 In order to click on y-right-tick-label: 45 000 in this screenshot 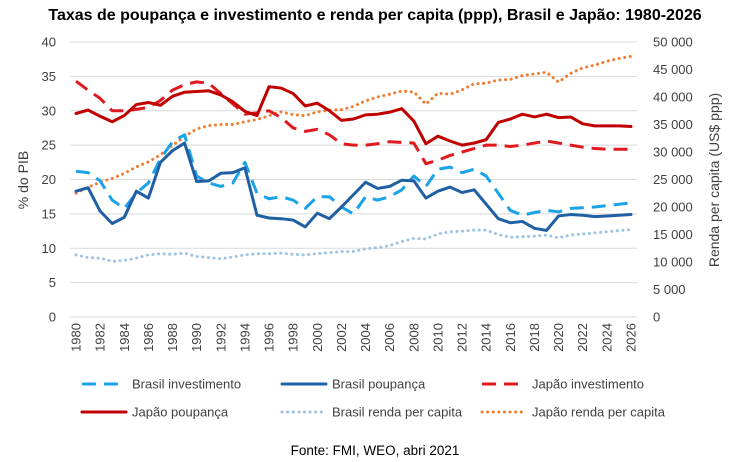, I will do `click(673, 69)`.